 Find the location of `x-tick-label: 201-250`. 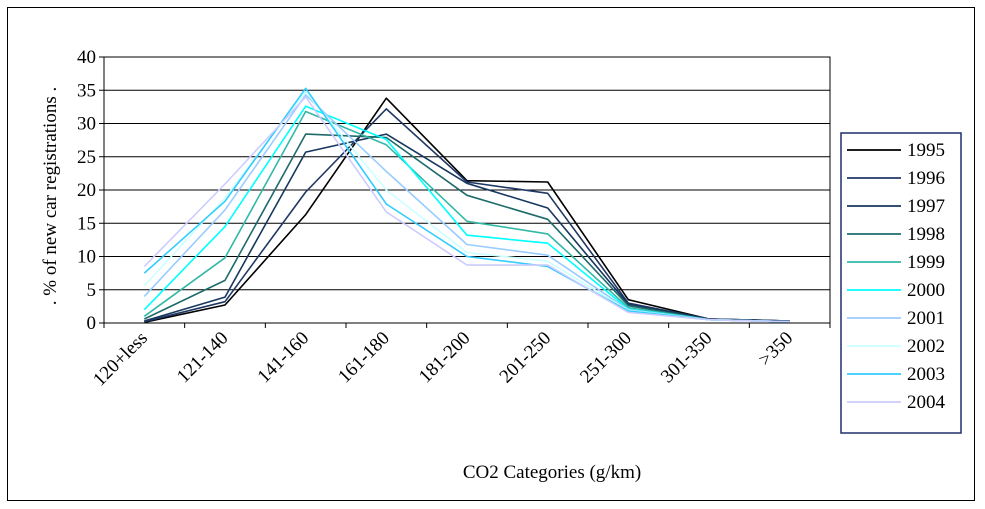

x-tick-label: 201-250 is located at coordinates (526, 358).